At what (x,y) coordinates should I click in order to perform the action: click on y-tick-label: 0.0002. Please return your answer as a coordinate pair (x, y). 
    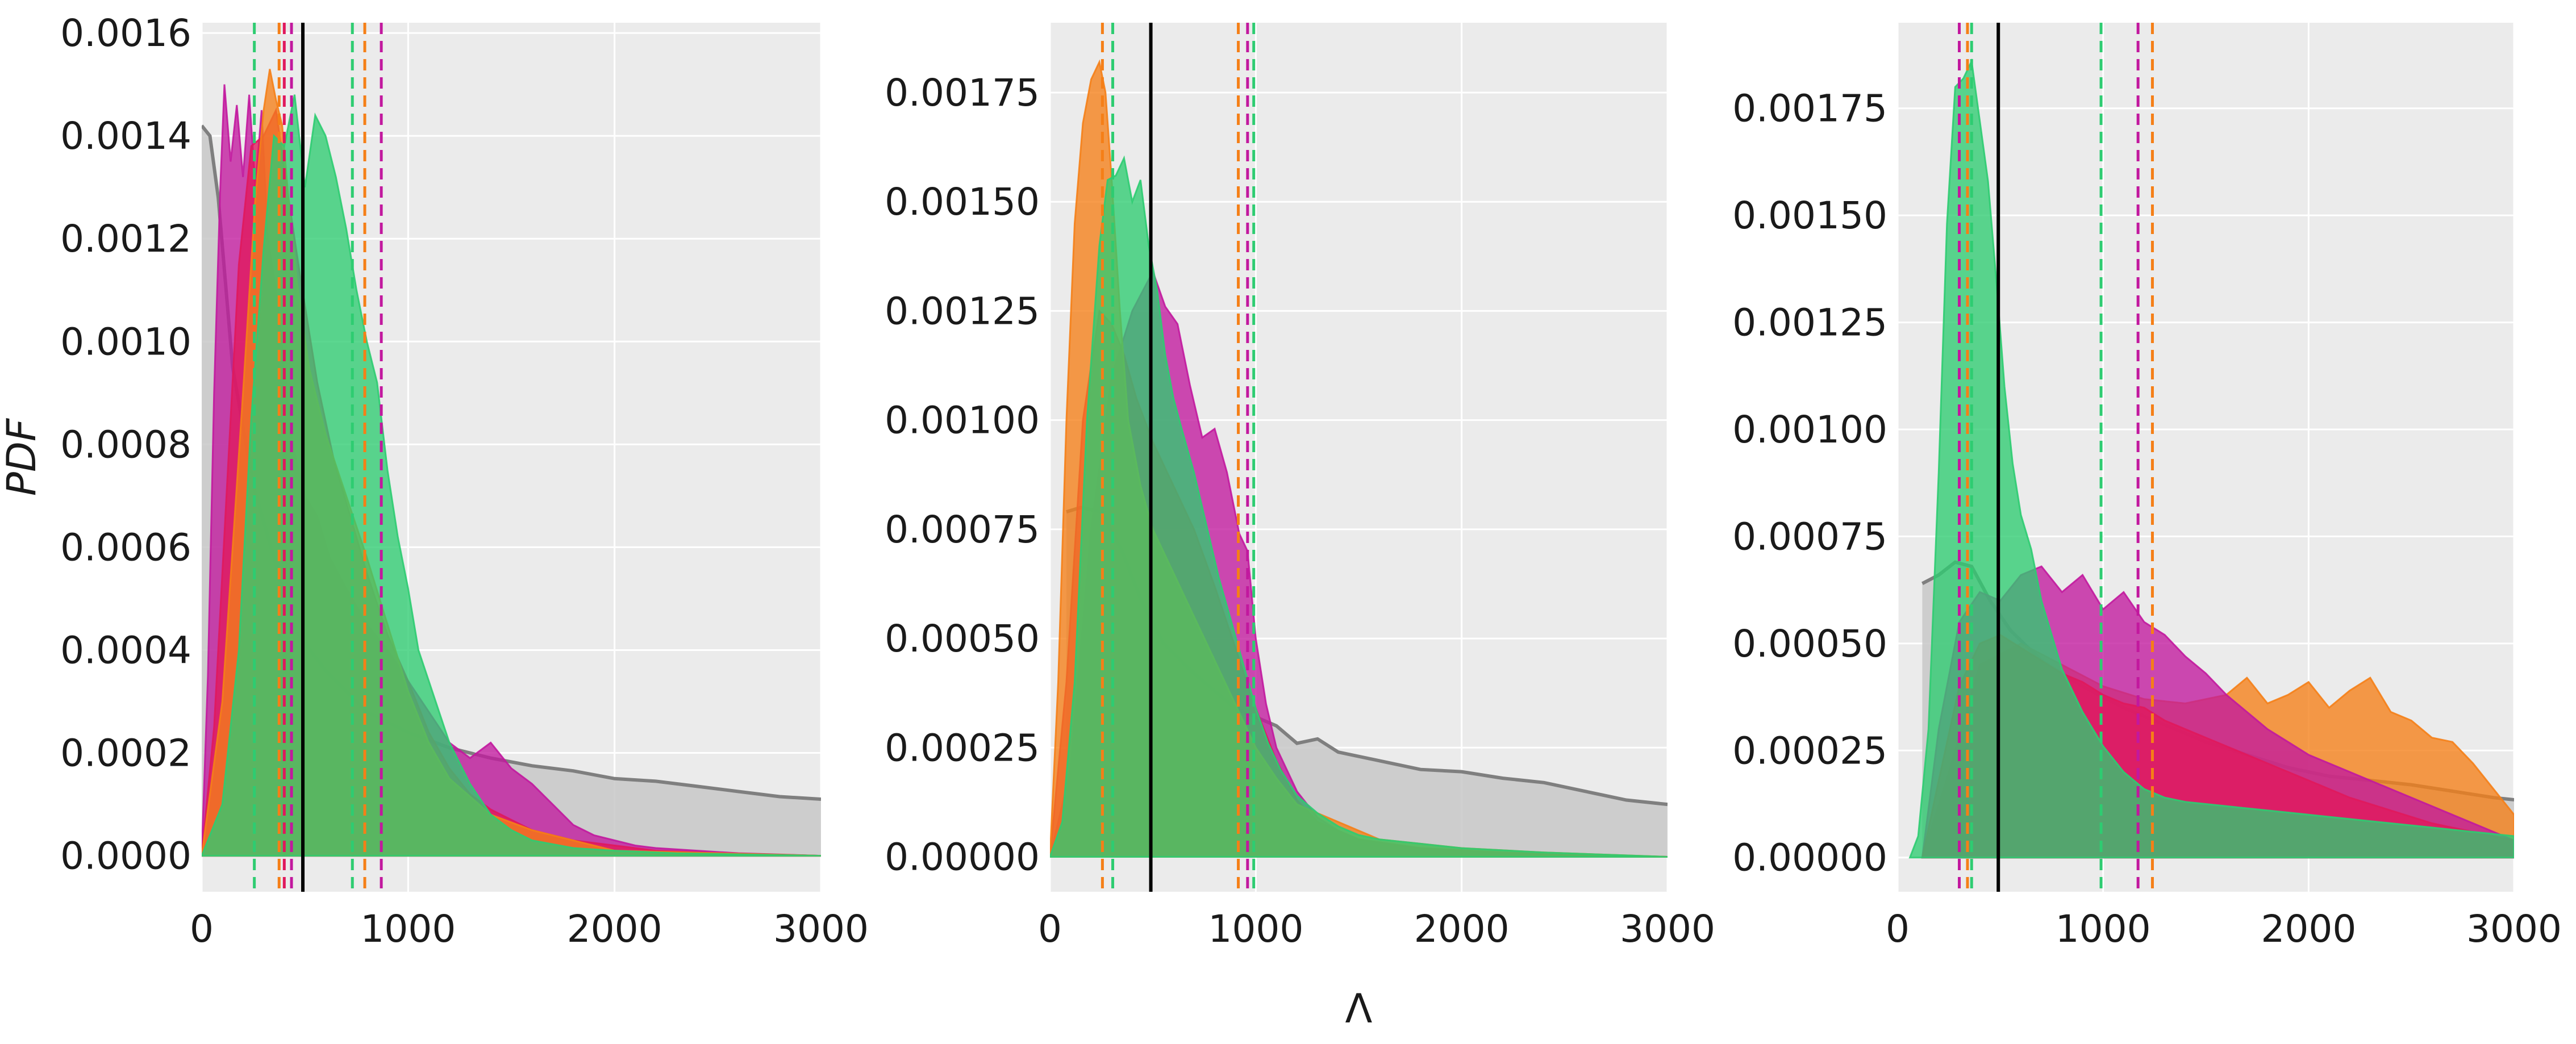
    Looking at the image, I should click on (126, 753).